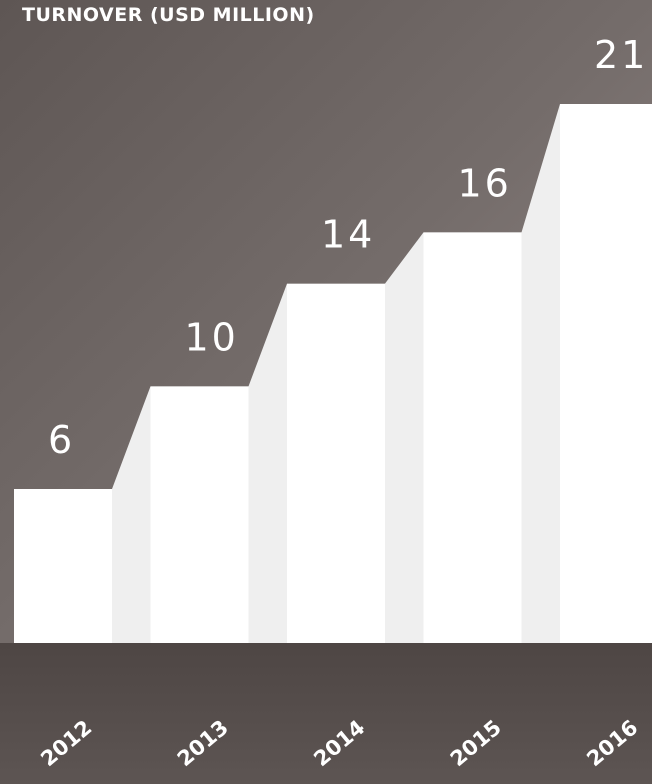 The image size is (652, 784). Describe the element at coordinates (61, 440) in the screenshot. I see `value-label-2012: 6` at that location.